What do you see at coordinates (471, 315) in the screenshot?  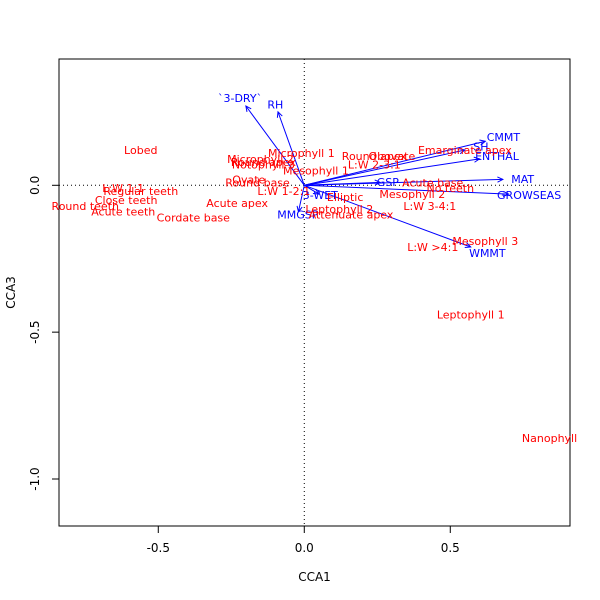 I see `site-label: Leptophyll 1` at bounding box center [471, 315].